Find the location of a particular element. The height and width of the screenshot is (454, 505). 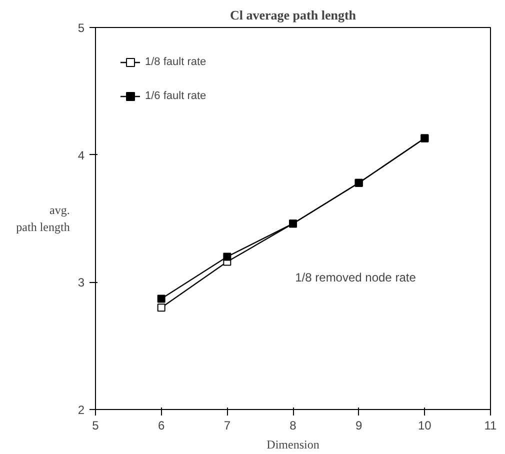

y-axis-title: avg. path length is located at coordinates (43, 218).